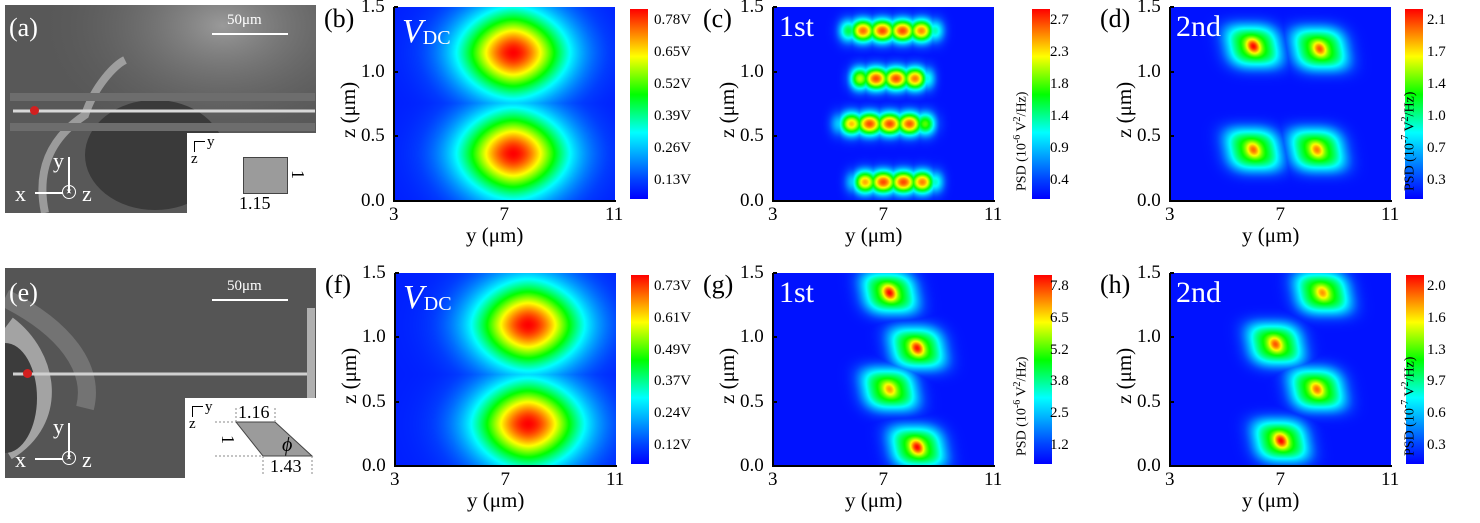 The width and height of the screenshot is (1480, 523). Describe the element at coordinates (752, 401) in the screenshot. I see `ytick-label-g: 0.5` at that location.